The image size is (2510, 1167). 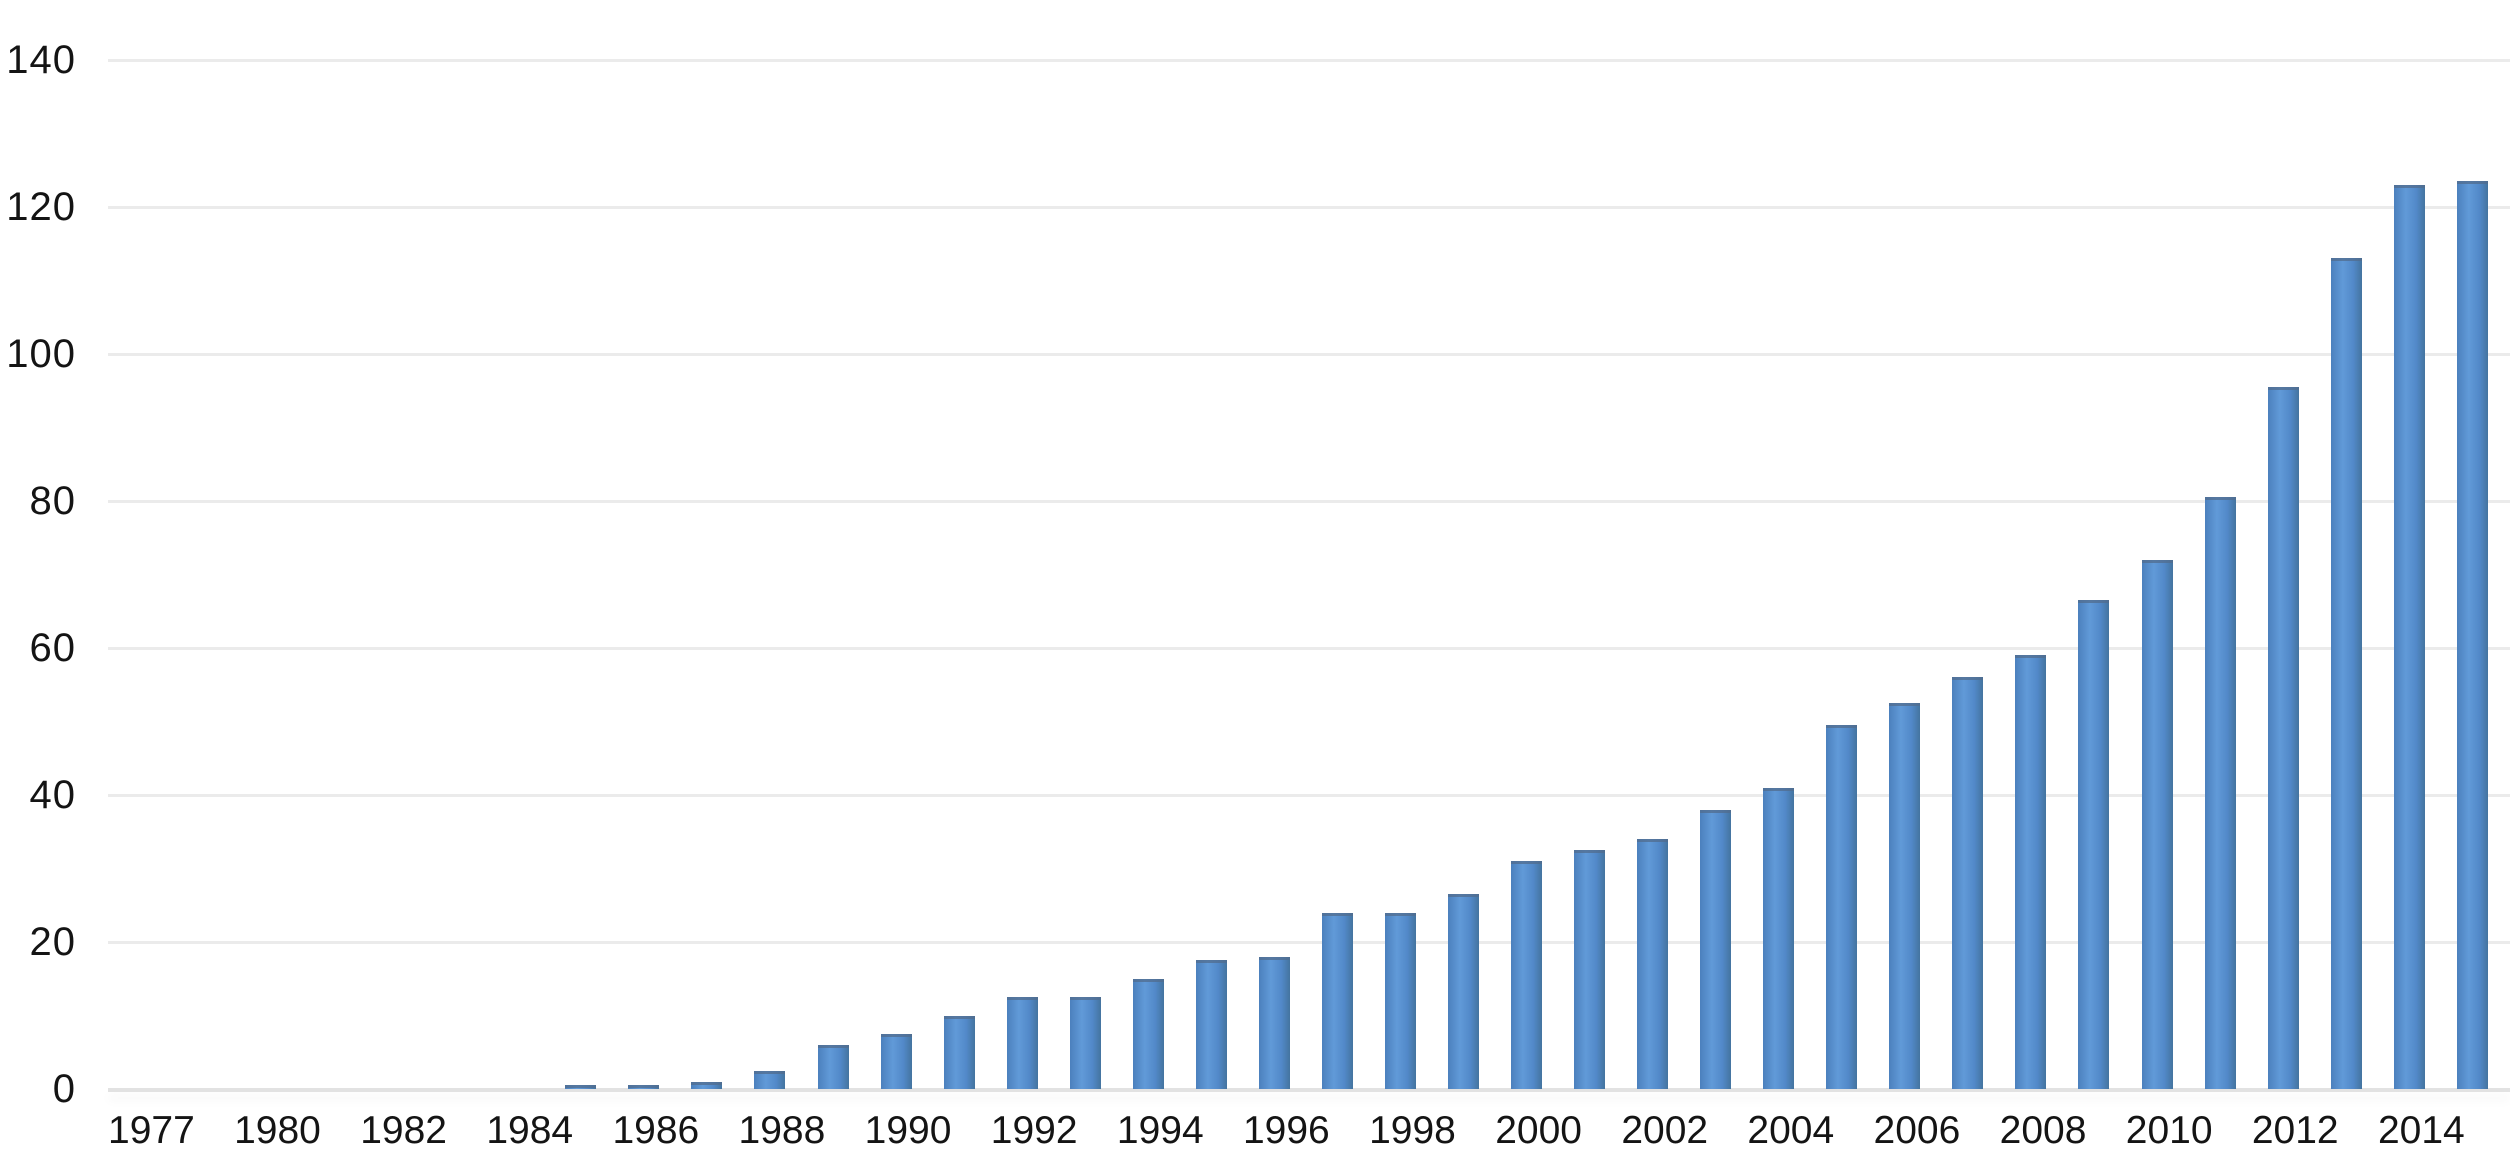 What do you see at coordinates (1148, 1033) in the screenshot?
I see `bar-1994` at bounding box center [1148, 1033].